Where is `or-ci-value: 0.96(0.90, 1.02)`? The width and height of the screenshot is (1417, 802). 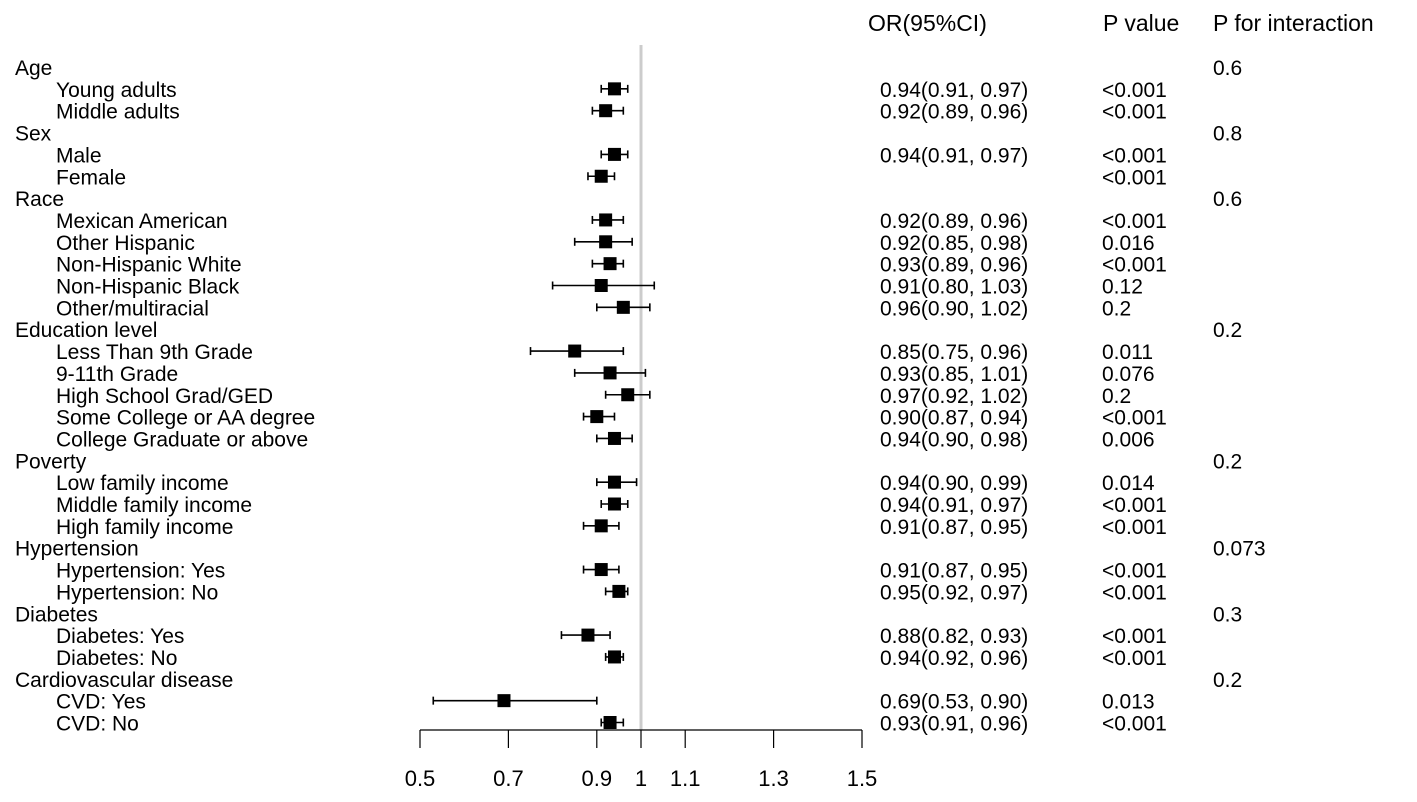
or-ci-value: 0.96(0.90, 1.02) is located at coordinates (954, 308).